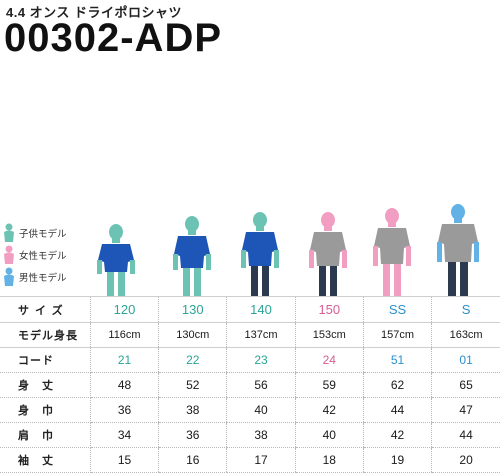  Describe the element at coordinates (124, 360) in the screenshot. I see `code-cell: 21` at that location.